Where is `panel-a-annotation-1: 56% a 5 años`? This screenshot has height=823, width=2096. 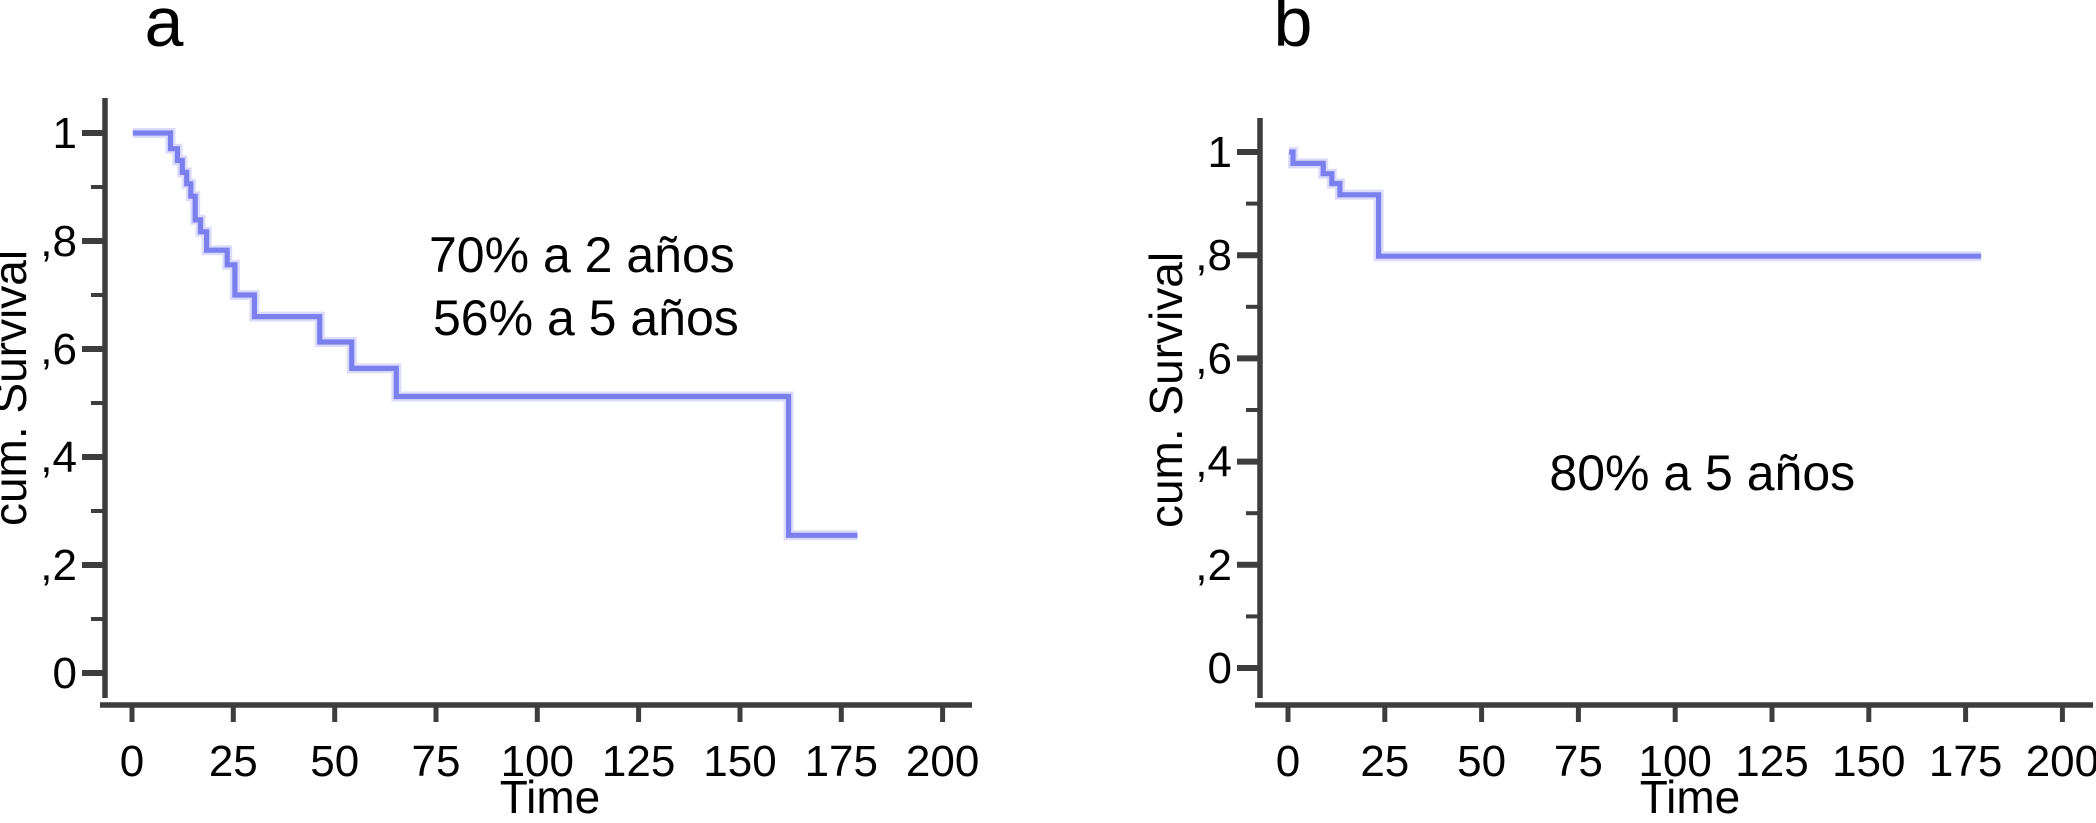 panel-a-annotation-1: 56% a 5 años is located at coordinates (586, 318).